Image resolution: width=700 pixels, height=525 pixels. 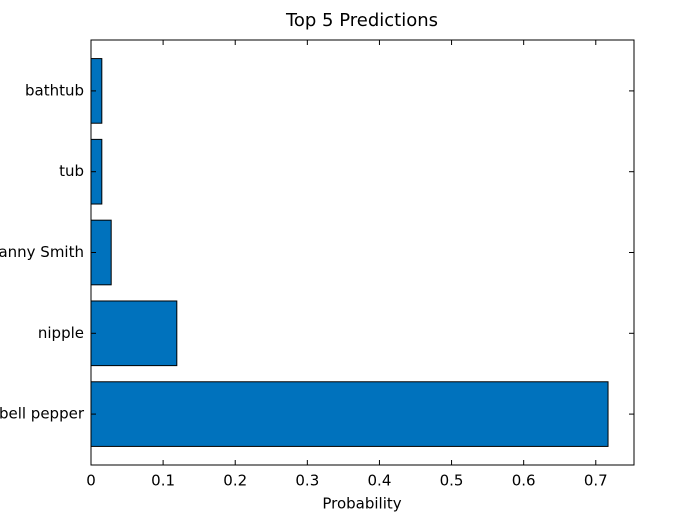 What do you see at coordinates (42, 252) in the screenshot?
I see `y-tick-label: Granny Smith` at bounding box center [42, 252].